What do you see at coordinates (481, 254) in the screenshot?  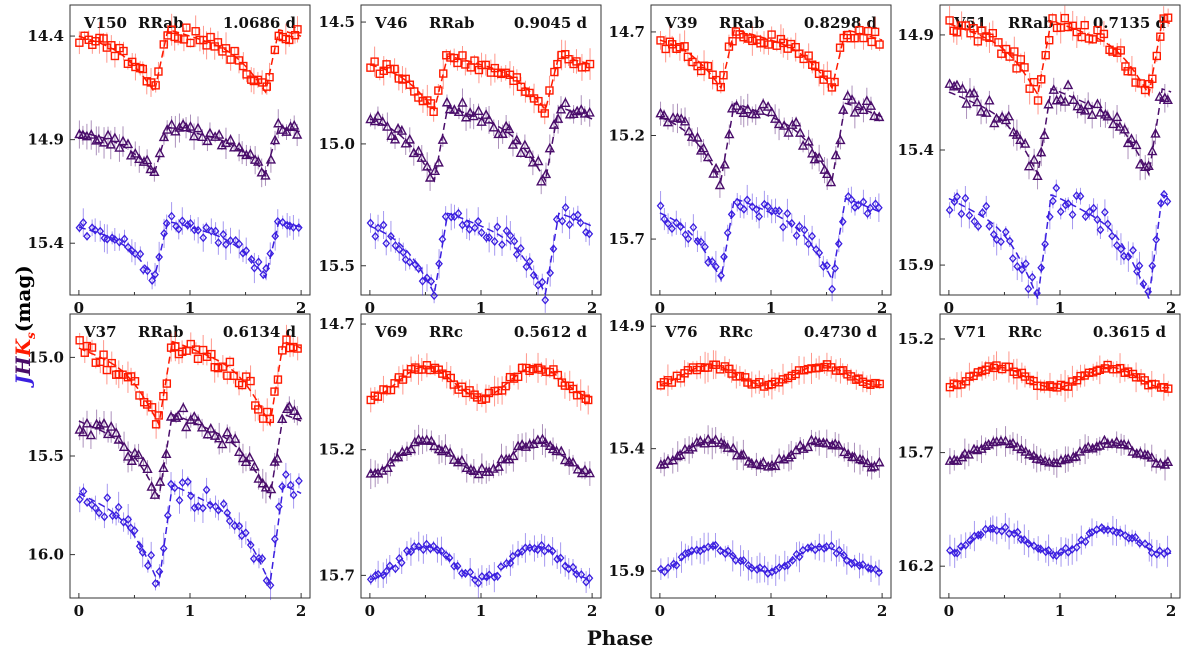 I see `fit-curve-J` at bounding box center [481, 254].